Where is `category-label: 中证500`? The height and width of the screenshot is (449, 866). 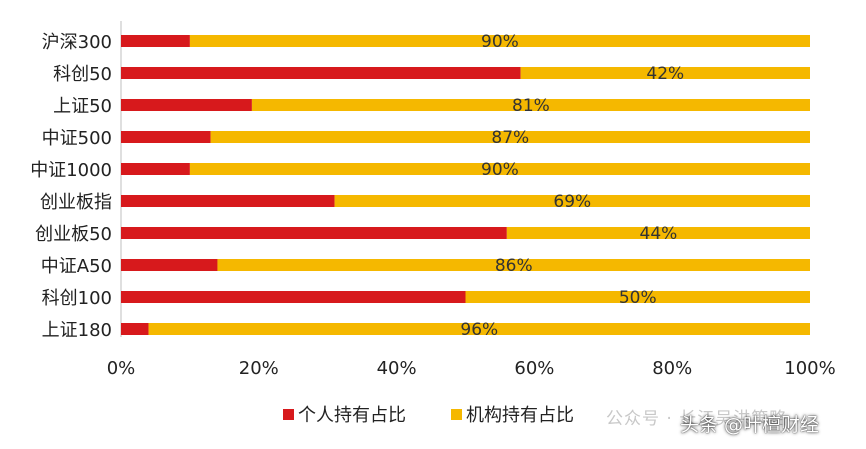 category-label: 中证500 is located at coordinates (77, 138).